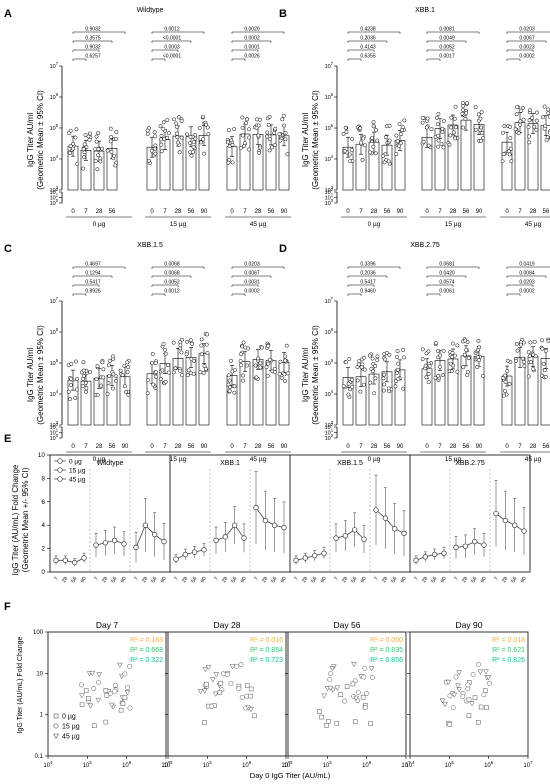 Image resolution: width=550 pixels, height=784 pixels. What do you see at coordinates (208, 764) in the screenshot?
I see `x-tick-label: 105` at bounding box center [208, 764].